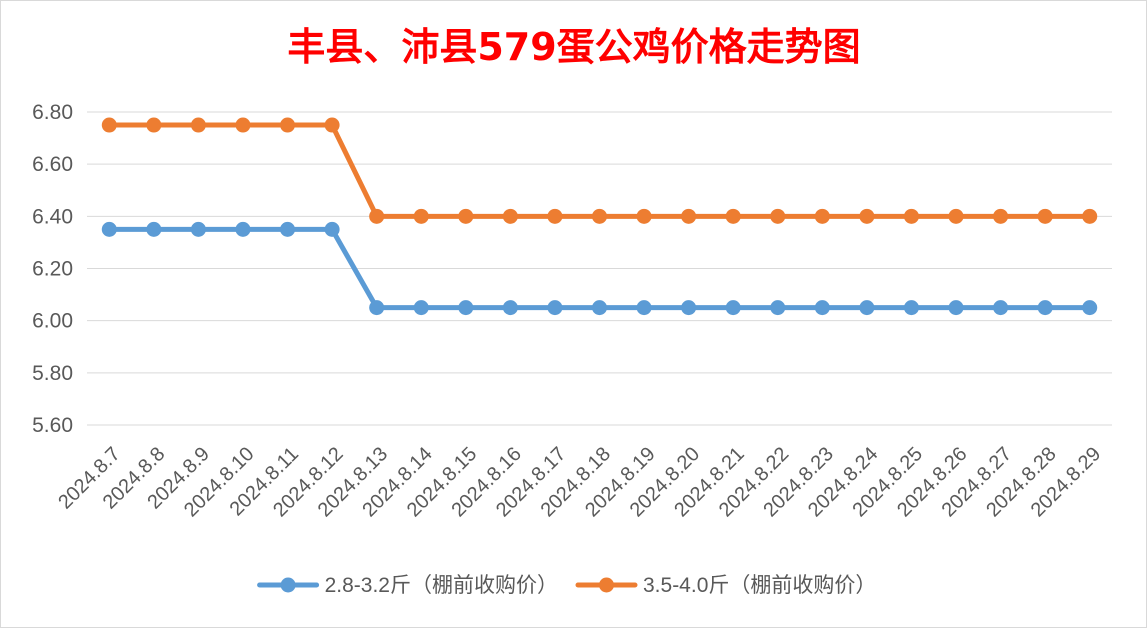 This screenshot has height=630, width=1148. What do you see at coordinates (52, 321) in the screenshot?
I see `y-tick-label: 6.00` at bounding box center [52, 321].